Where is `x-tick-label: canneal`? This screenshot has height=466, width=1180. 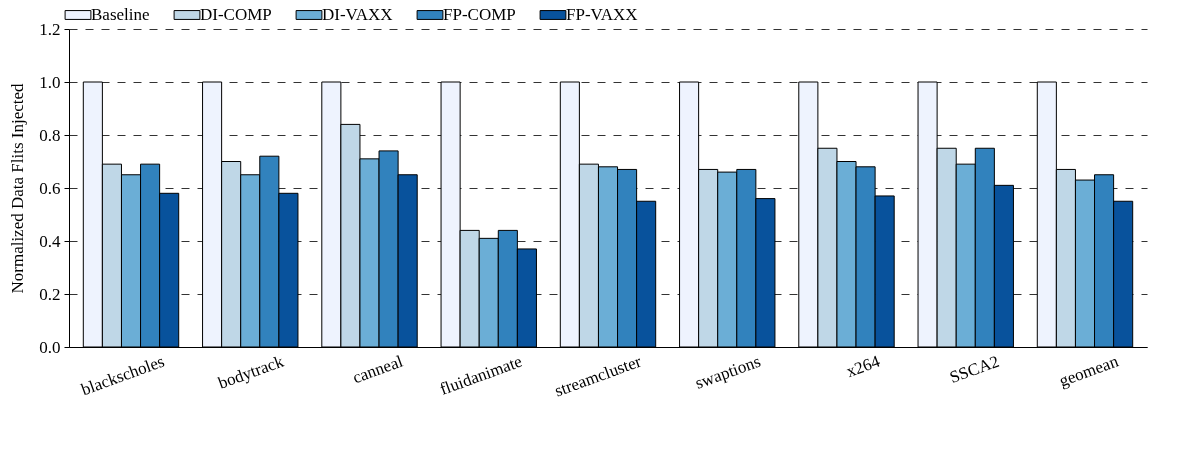 x-tick-label: canneal is located at coordinates (378, 369).